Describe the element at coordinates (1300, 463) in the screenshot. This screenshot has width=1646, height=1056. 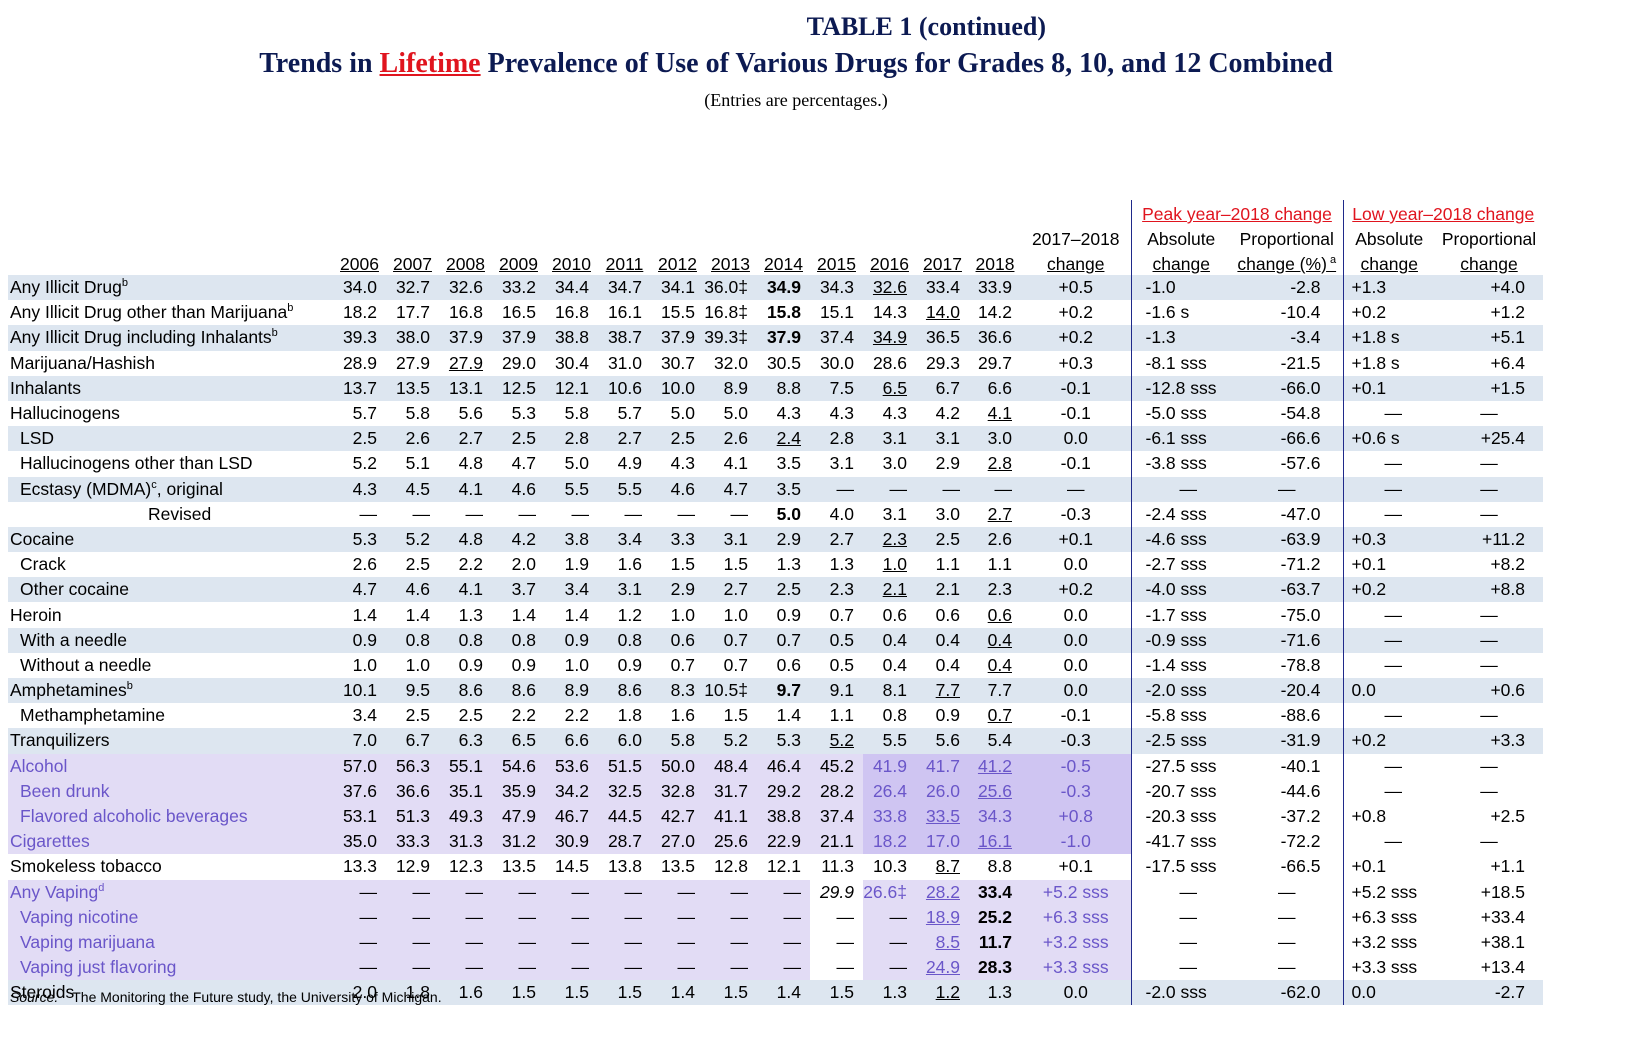
I see `peak-proportional-change: -57.6` at that location.